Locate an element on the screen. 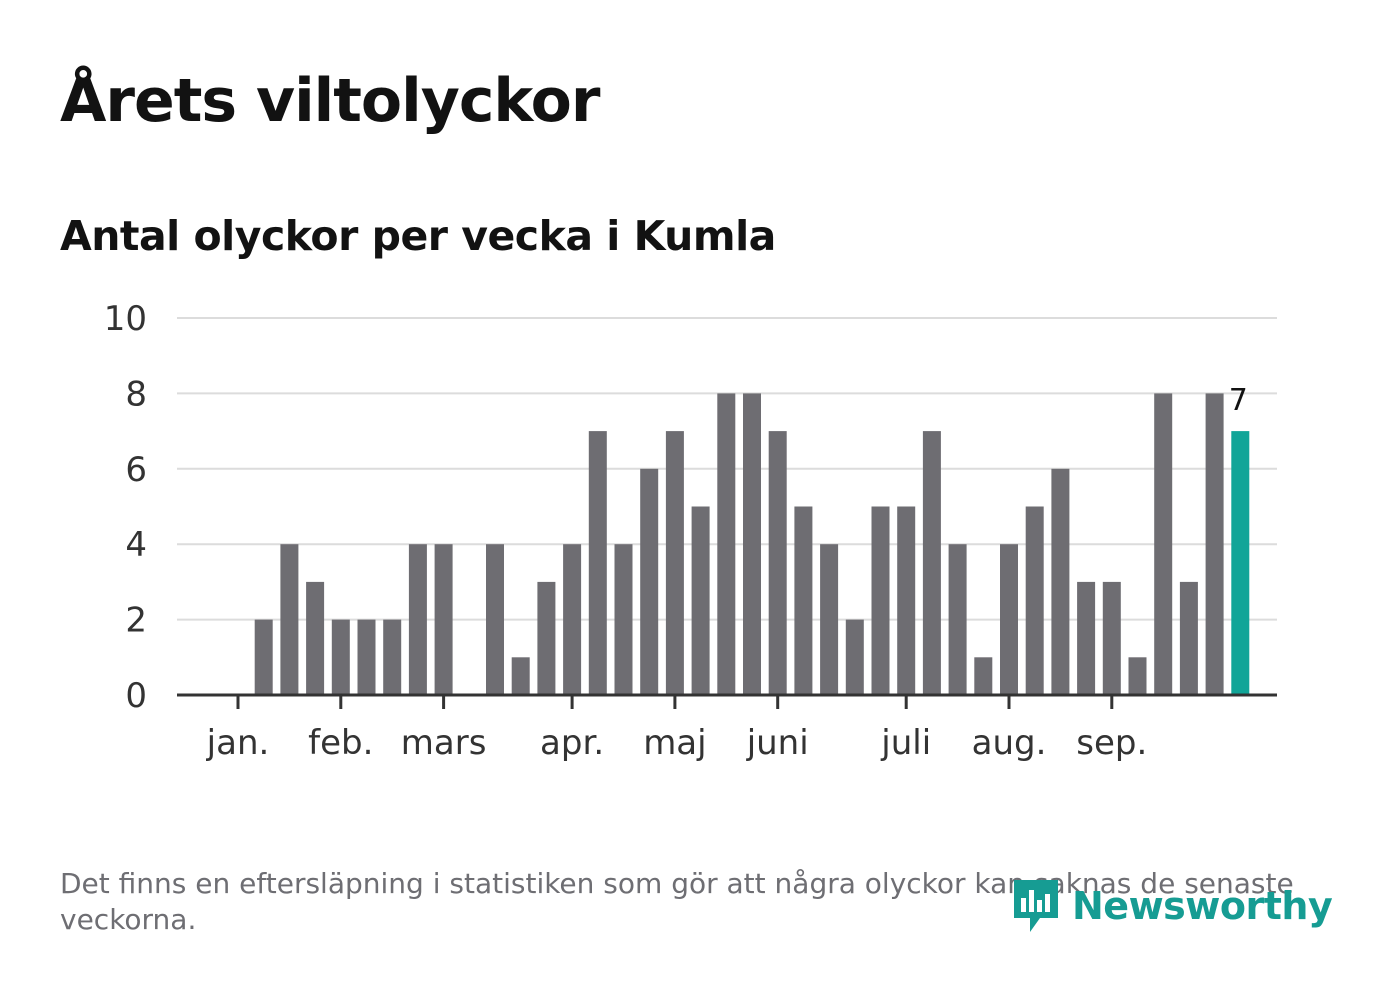 The width and height of the screenshot is (1382, 999). x-tick-label: aug. is located at coordinates (1009, 743).